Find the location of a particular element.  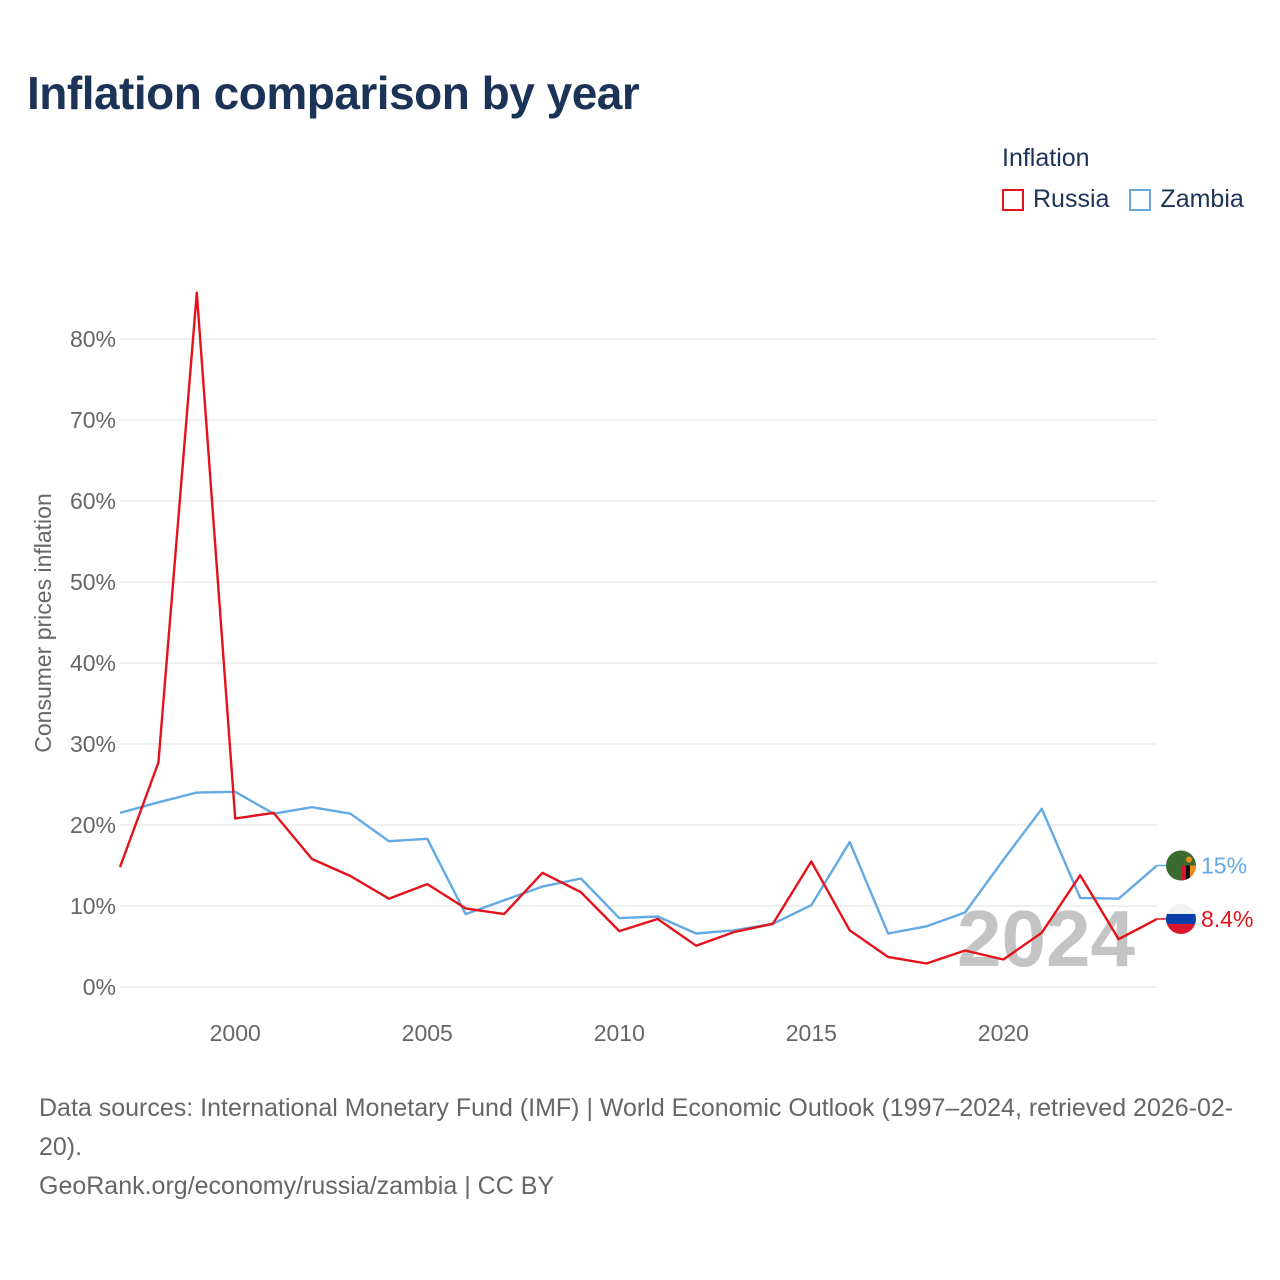

y-axis-label: Consumer prices inflation is located at coordinates (43, 623).